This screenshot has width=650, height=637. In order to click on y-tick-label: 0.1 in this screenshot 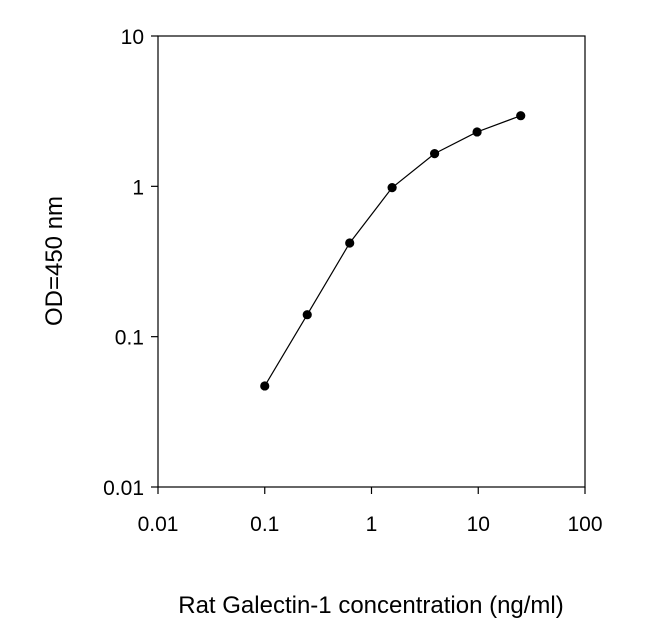, I will do `click(129, 338)`.